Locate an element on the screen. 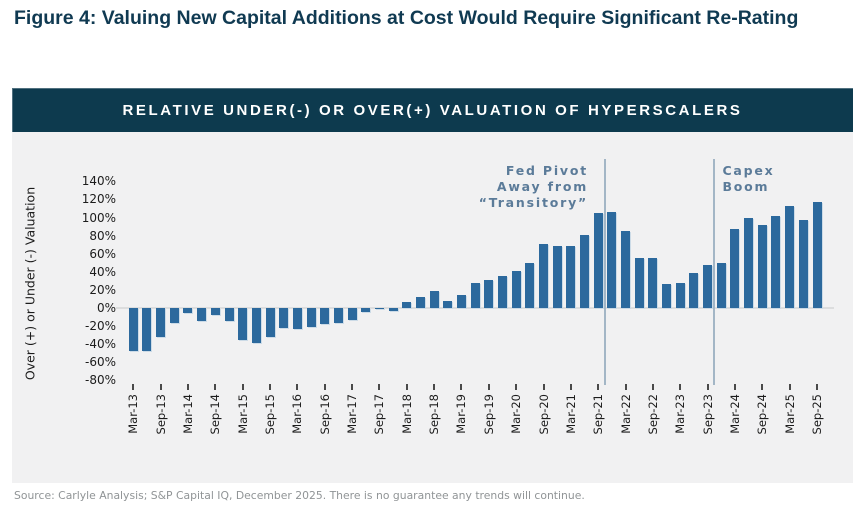 This screenshot has height=518, width=867. zero-baseline is located at coordinates (475, 308).